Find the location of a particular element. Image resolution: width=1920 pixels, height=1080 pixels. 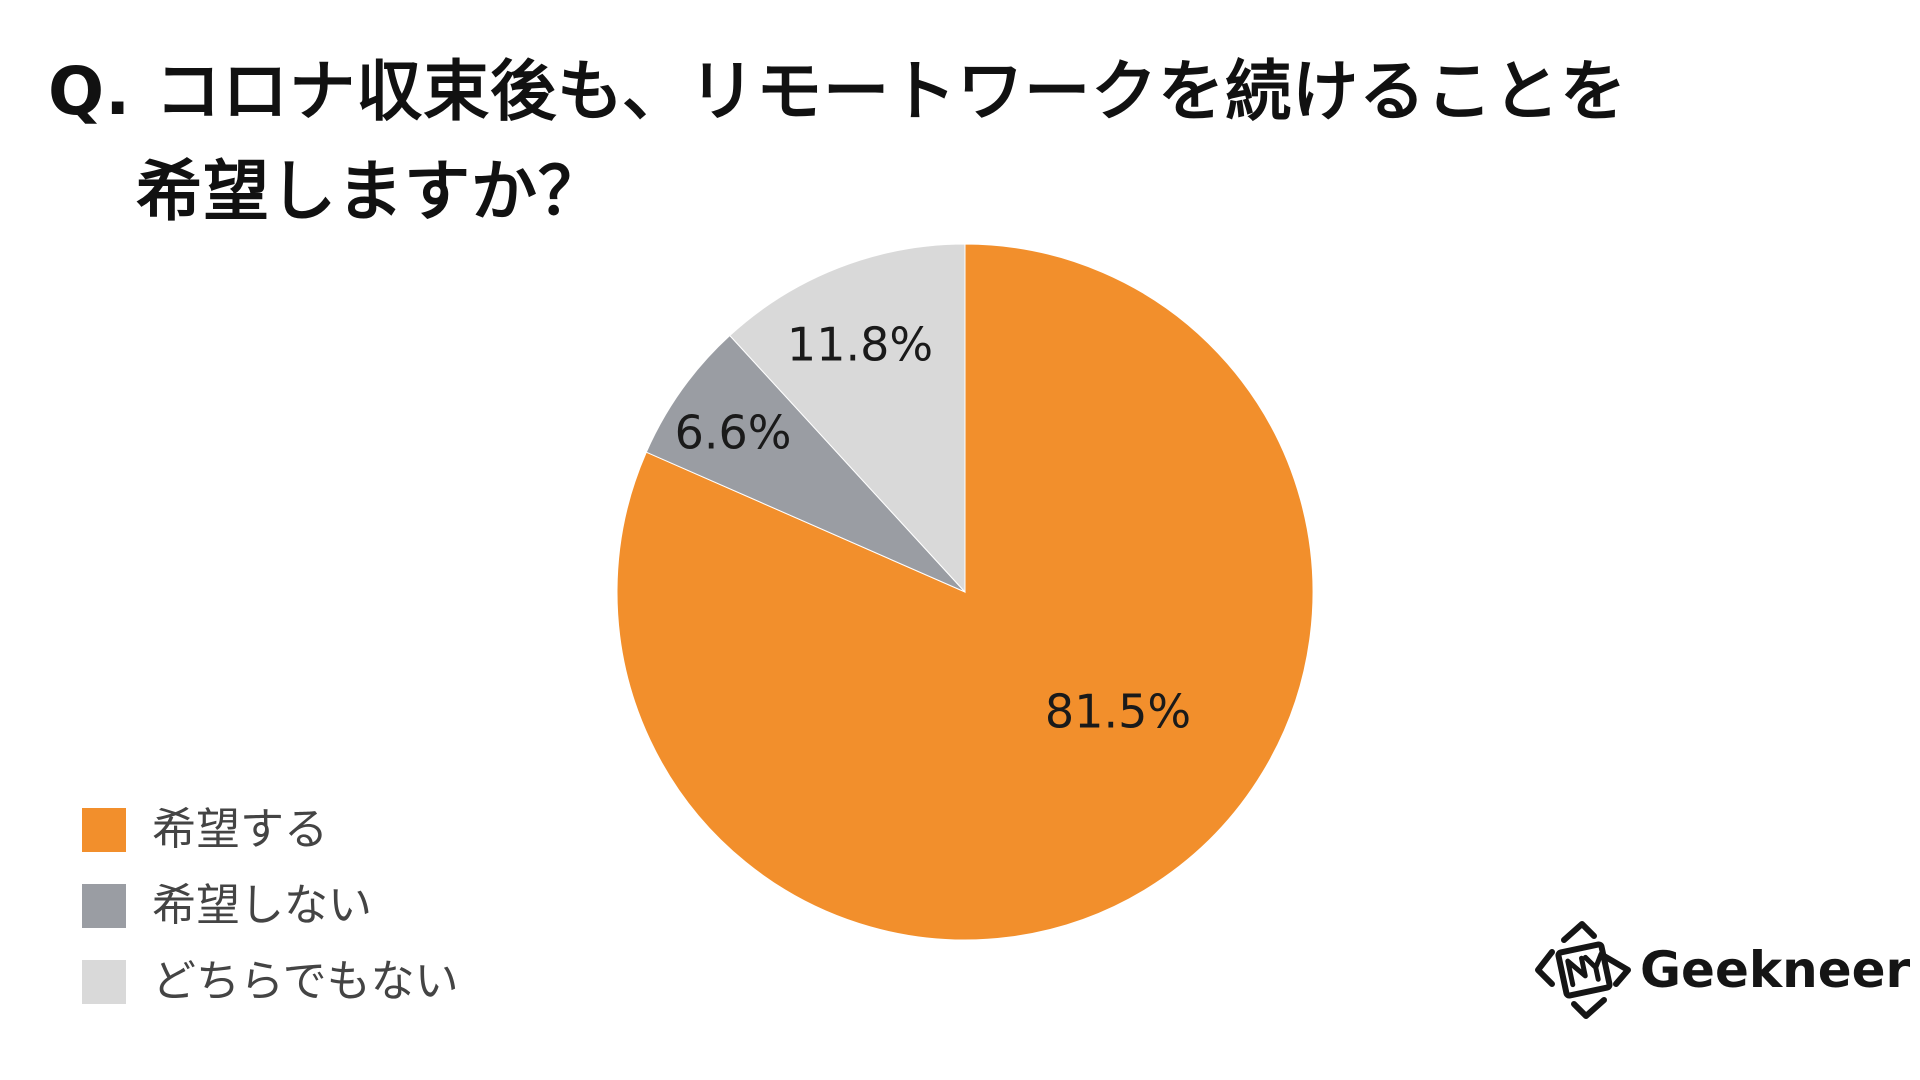

pie-slice-neither is located at coordinates (847, 418).